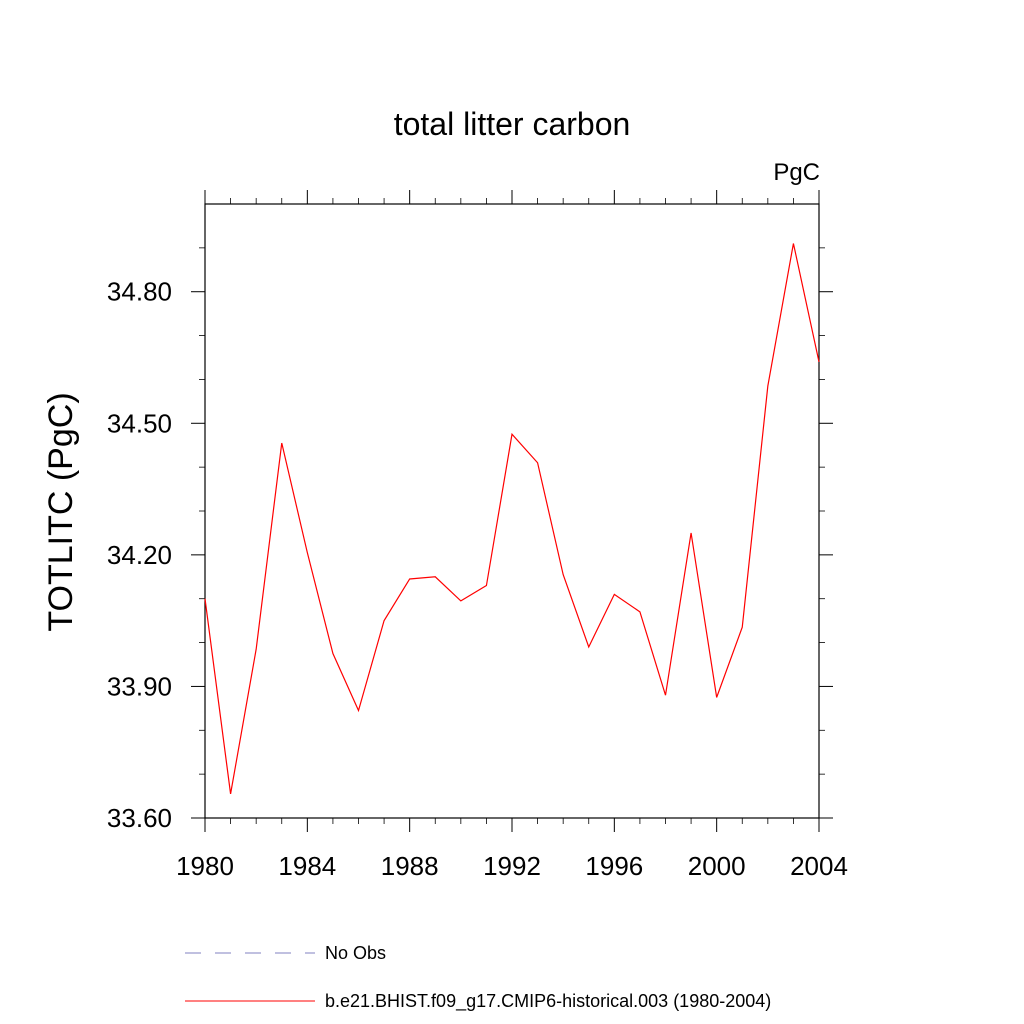 Image resolution: width=1024 pixels, height=1024 pixels. What do you see at coordinates (205, 866) in the screenshot?
I see `x-tick-label: 1980` at bounding box center [205, 866].